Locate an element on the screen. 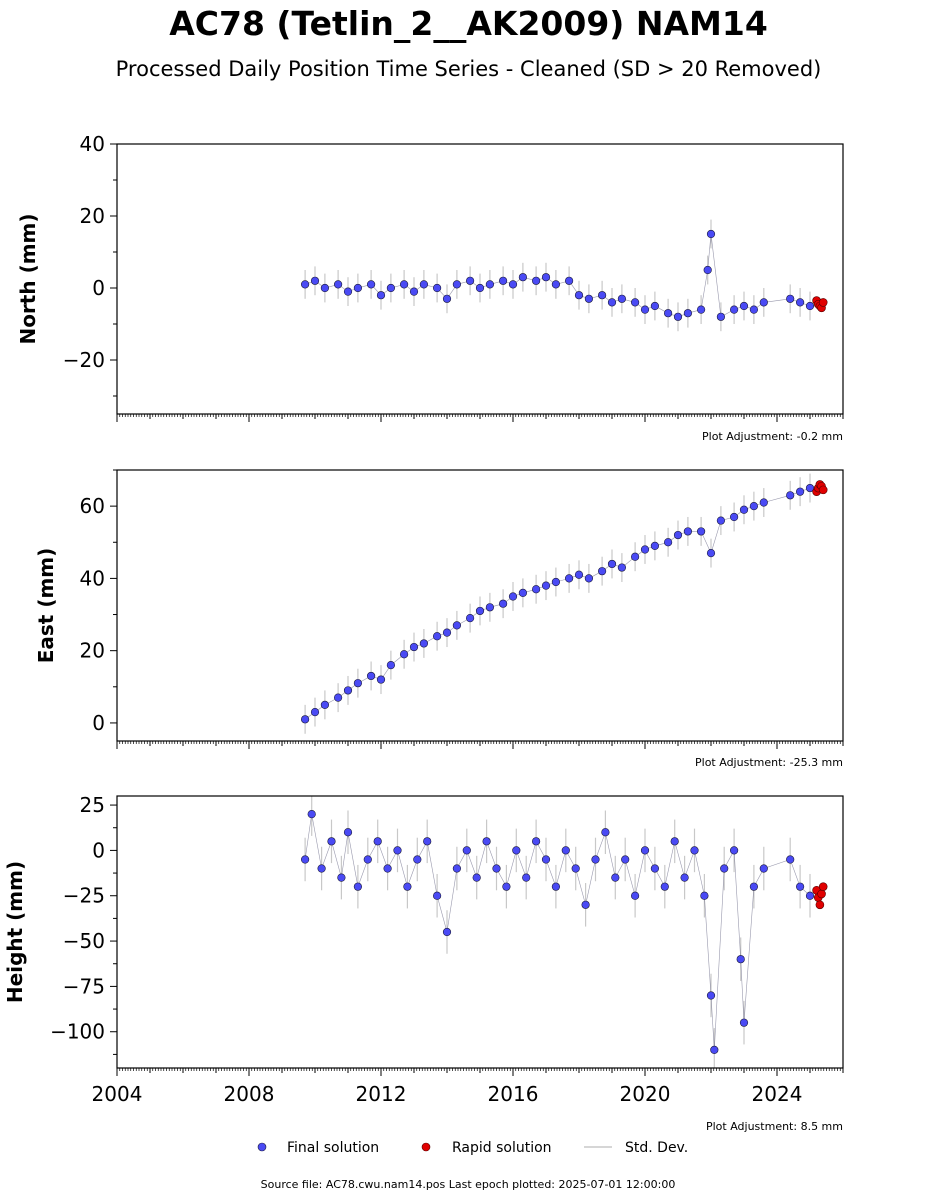 The height and width of the screenshot is (1200, 937). plot-adjustment: Plot Adjustment: -25.3 mm is located at coordinates (769, 762).